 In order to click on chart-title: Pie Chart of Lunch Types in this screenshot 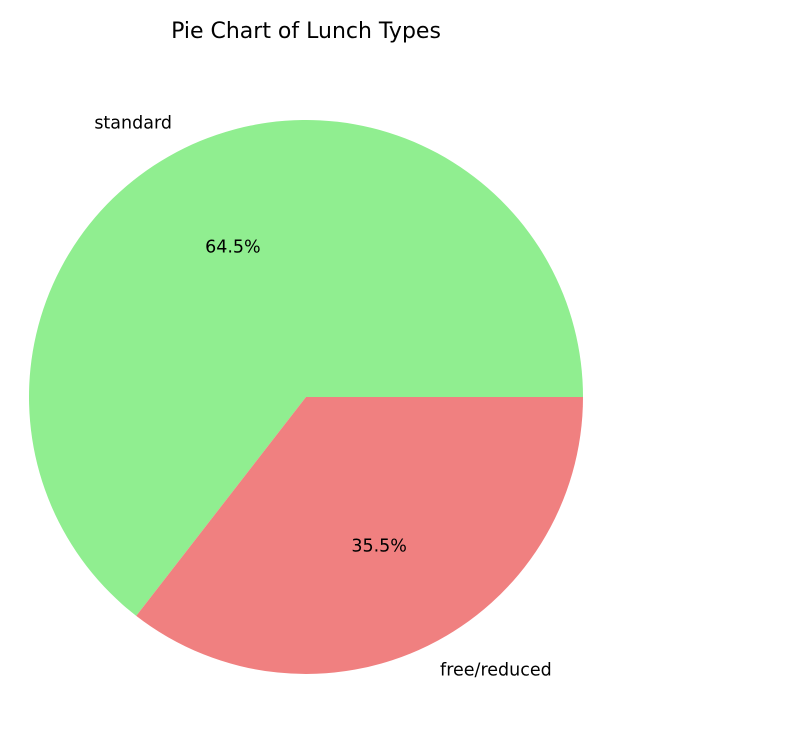, I will do `click(306, 31)`.